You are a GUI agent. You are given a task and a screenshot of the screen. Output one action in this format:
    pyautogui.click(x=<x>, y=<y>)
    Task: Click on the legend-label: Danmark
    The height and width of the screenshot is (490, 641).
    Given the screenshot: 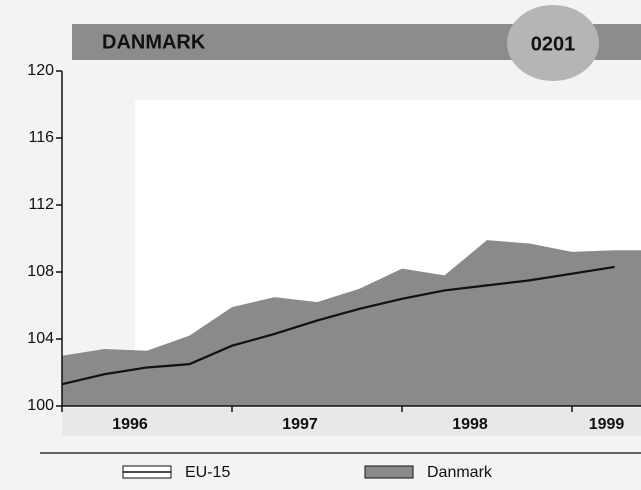 What is the action you would take?
    pyautogui.click(x=460, y=472)
    